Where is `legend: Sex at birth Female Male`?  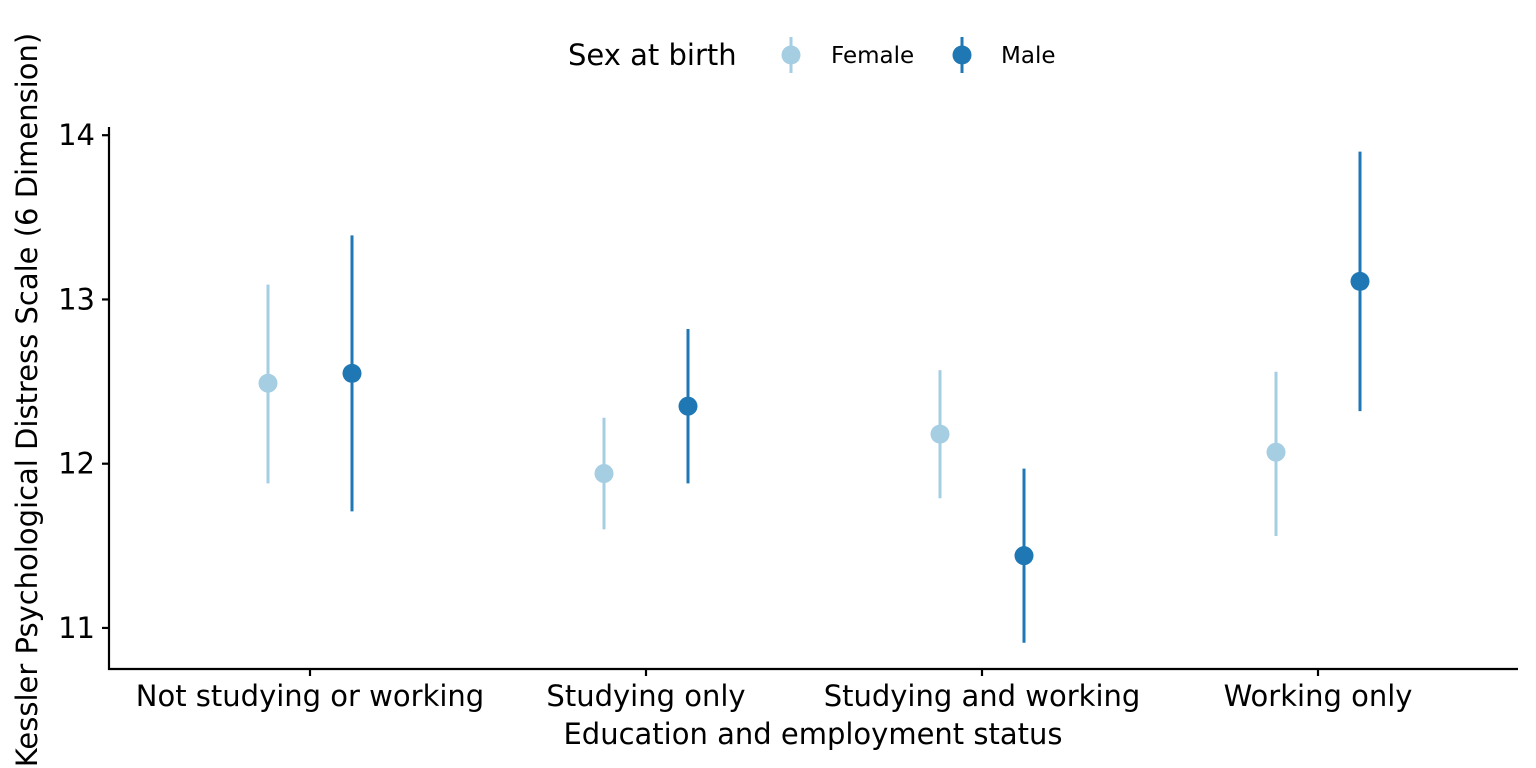 legend: Sex at birth Female Male is located at coordinates (811, 55).